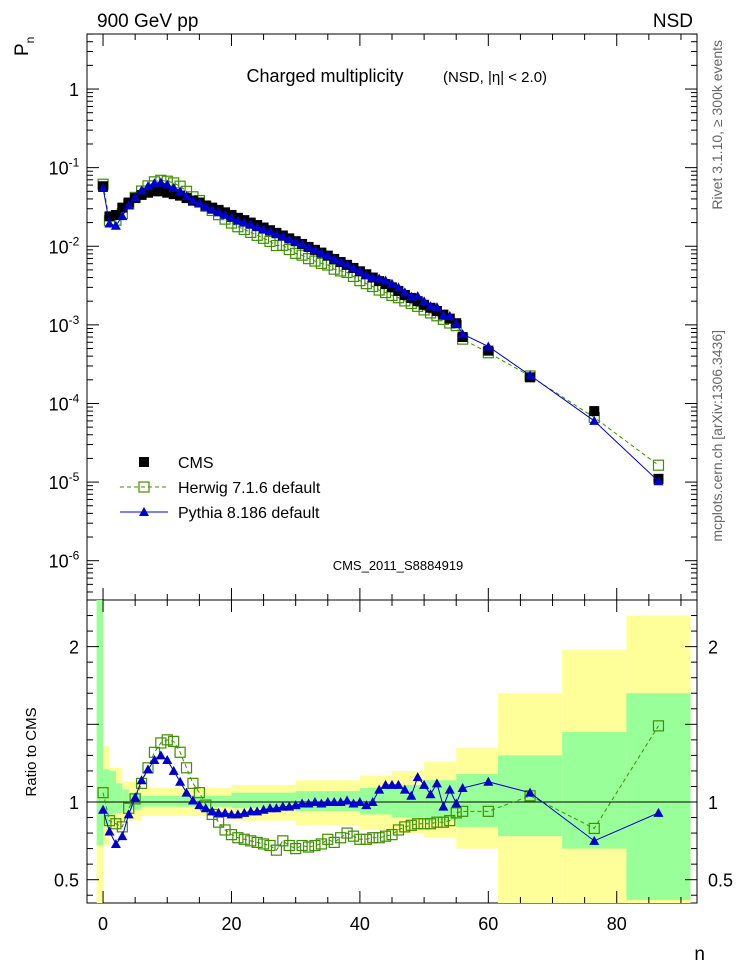 Image resolution: width=746 pixels, height=972 pixels. What do you see at coordinates (64, 402) in the screenshot?
I see `y-tick-label: 10⁻⁴` at bounding box center [64, 402].